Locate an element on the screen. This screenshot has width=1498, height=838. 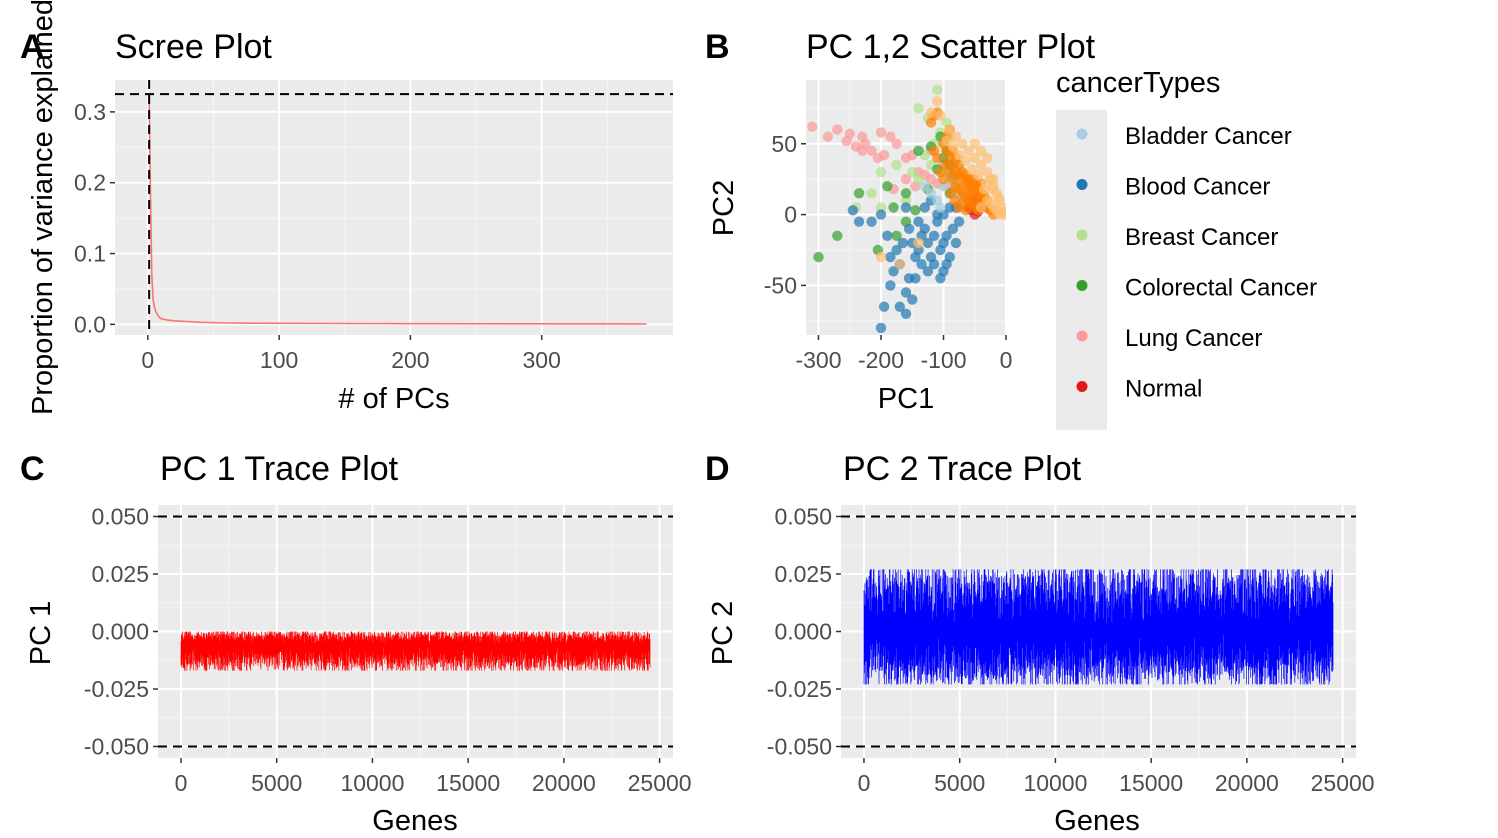
panel-d-tick-label-y: -0.050 is located at coordinates (799, 747).